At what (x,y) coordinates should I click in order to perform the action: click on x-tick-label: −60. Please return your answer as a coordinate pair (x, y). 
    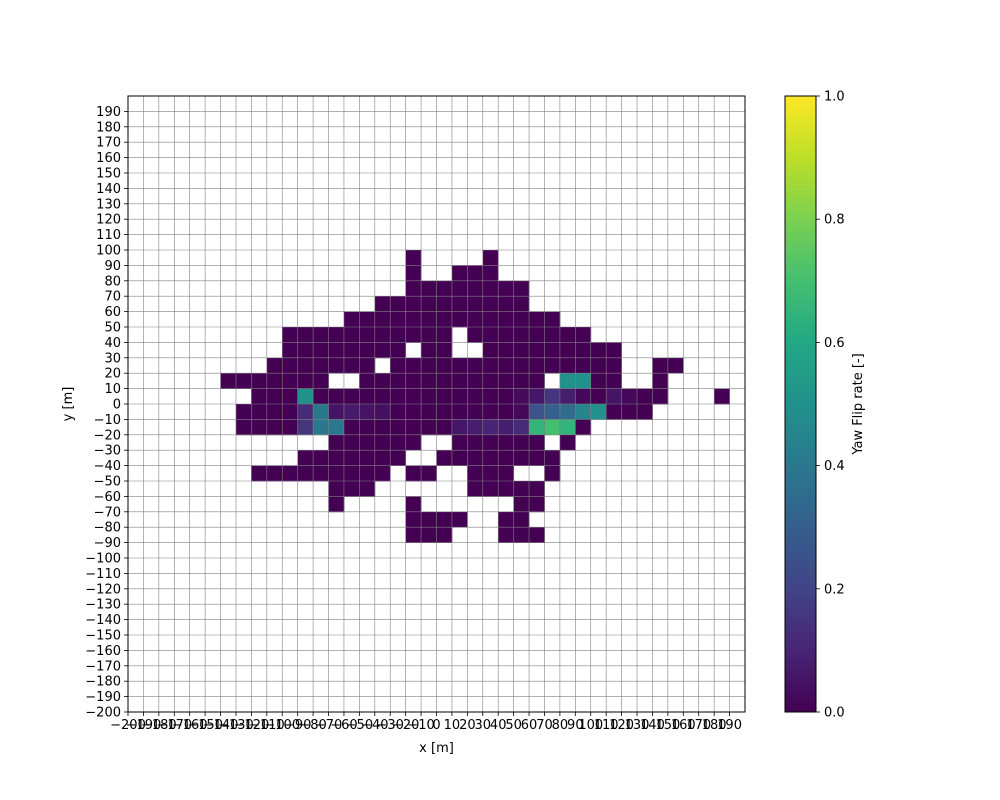
    Looking at the image, I should click on (343, 725).